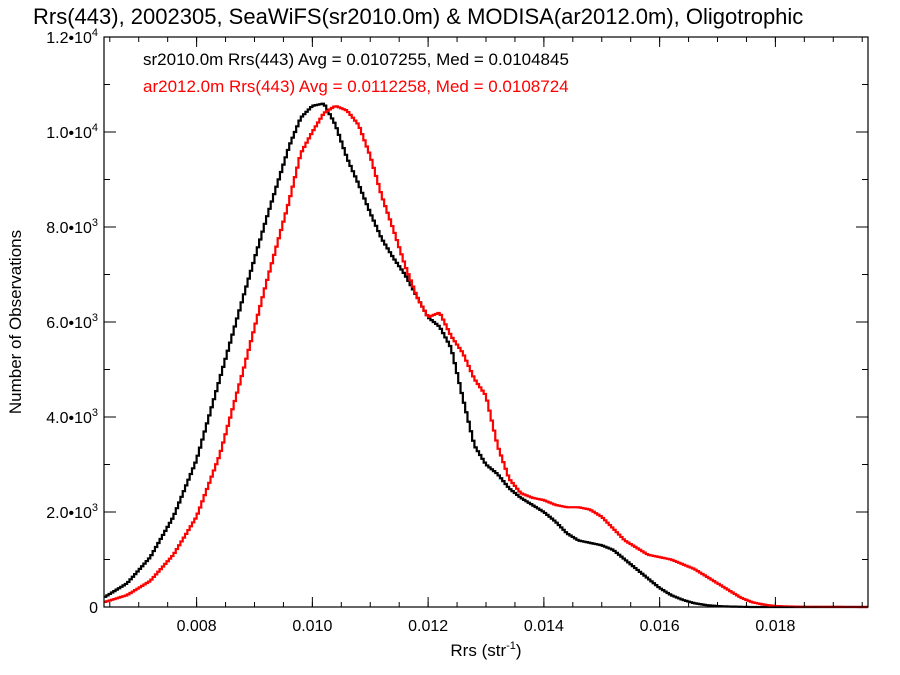  Describe the element at coordinates (69, 228) in the screenshot. I see `y-tick-mantissa: 8.0•10` at that location.